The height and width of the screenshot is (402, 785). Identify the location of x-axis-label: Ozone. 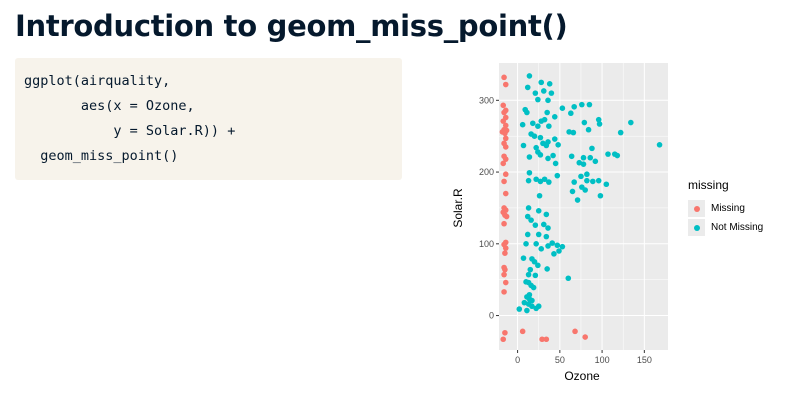
(582, 376).